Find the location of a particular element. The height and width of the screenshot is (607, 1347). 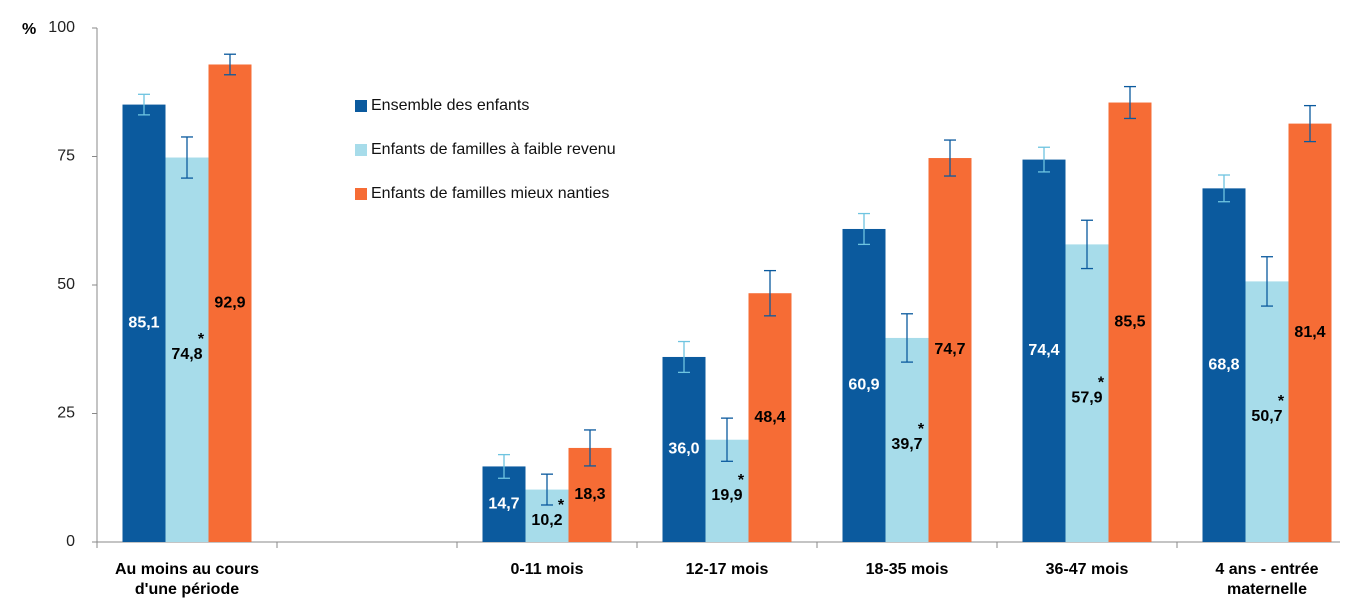

value-label: 85,5 is located at coordinates (1129, 321).